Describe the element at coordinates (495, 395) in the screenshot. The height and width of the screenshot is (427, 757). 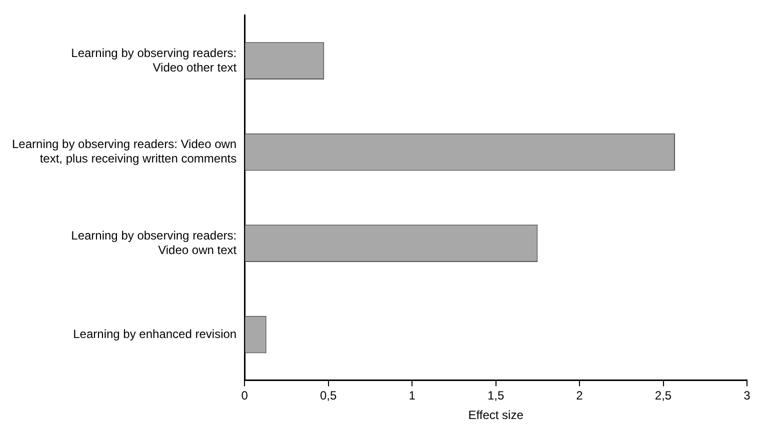
I see `x-tick-label: 1,5` at that location.